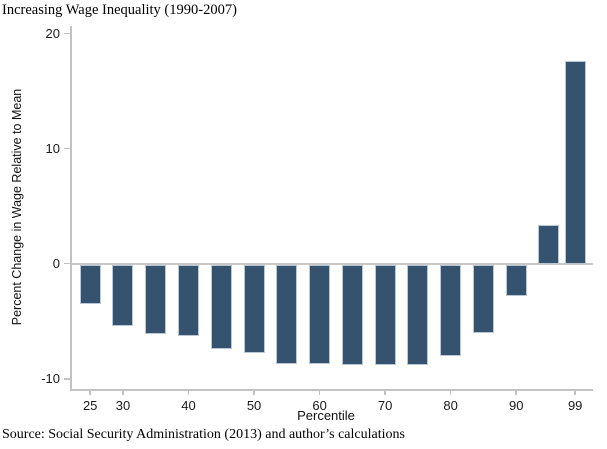 The width and height of the screenshot is (607, 449). What do you see at coordinates (254, 405) in the screenshot?
I see `x-tick-label-50: 50` at bounding box center [254, 405].